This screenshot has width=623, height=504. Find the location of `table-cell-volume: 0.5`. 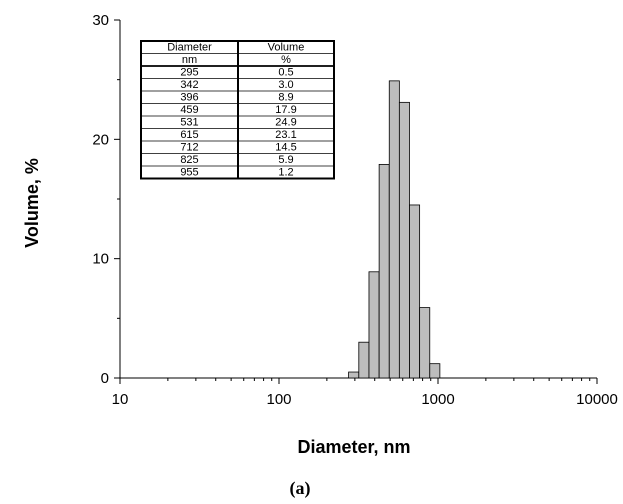

table-cell-volume: 0.5 is located at coordinates (285, 73).